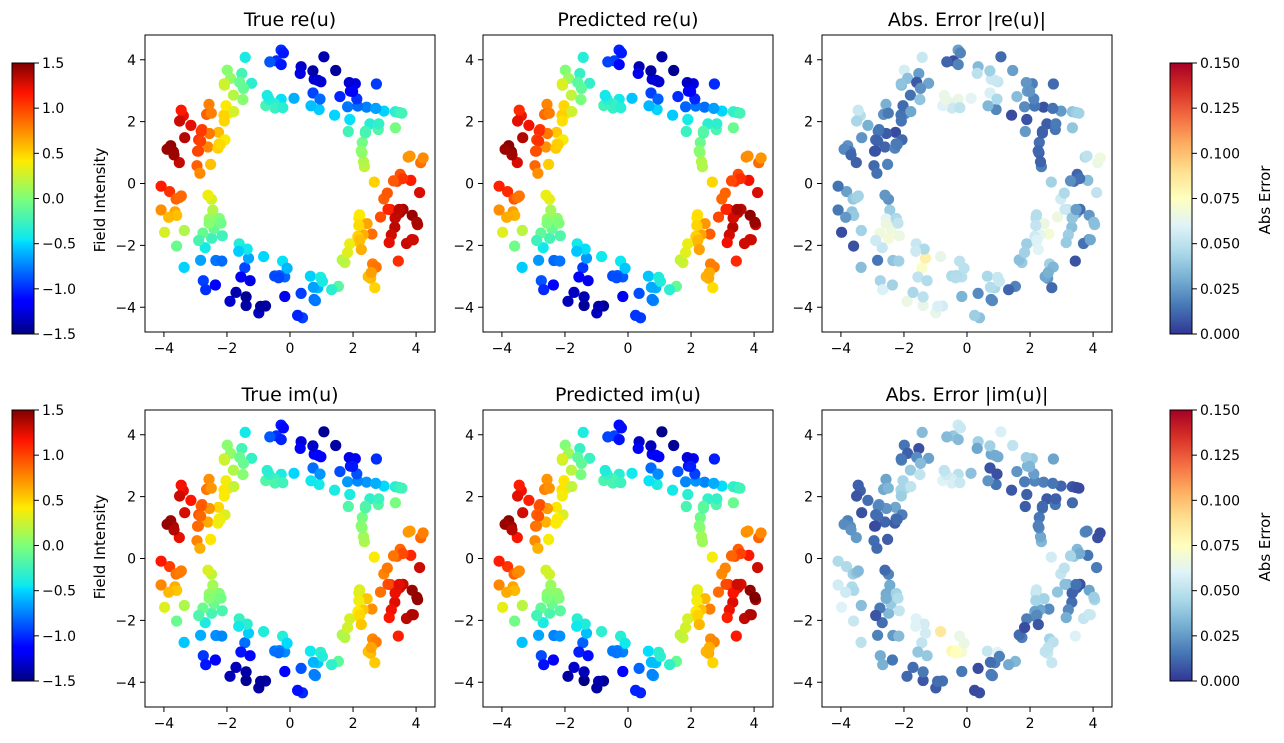  Describe the element at coordinates (227, 349) in the screenshot. I see `x-tick-label: −2` at that location.